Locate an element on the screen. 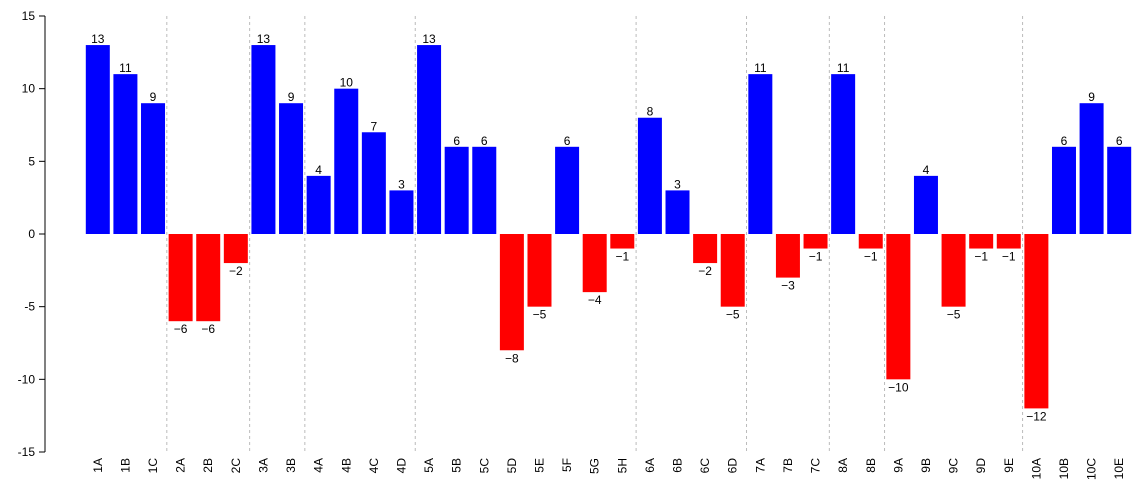 The image size is (1134, 492). y-tick-label: 0 is located at coordinates (31, 234).